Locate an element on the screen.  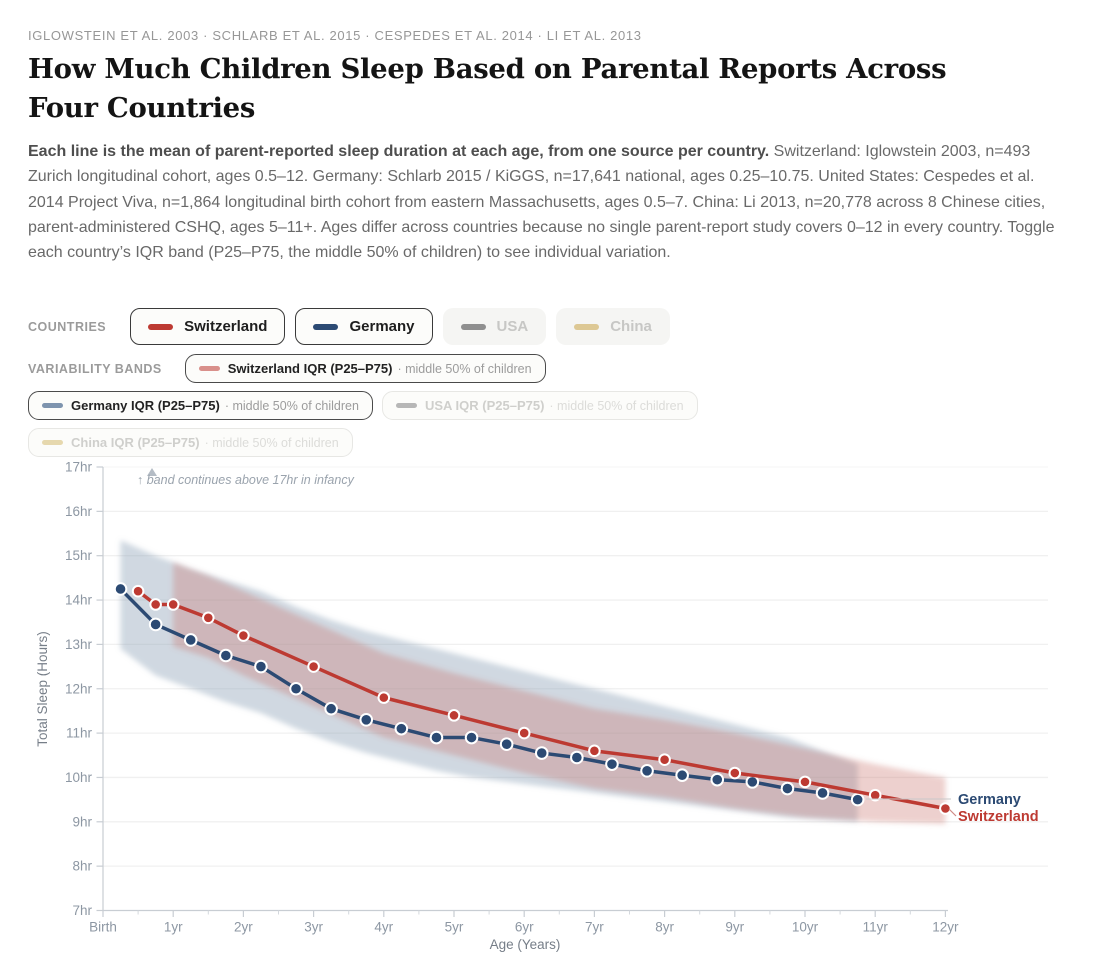
band-toggle-label: Switzerland IQR (P25–P75) is located at coordinates (310, 368).